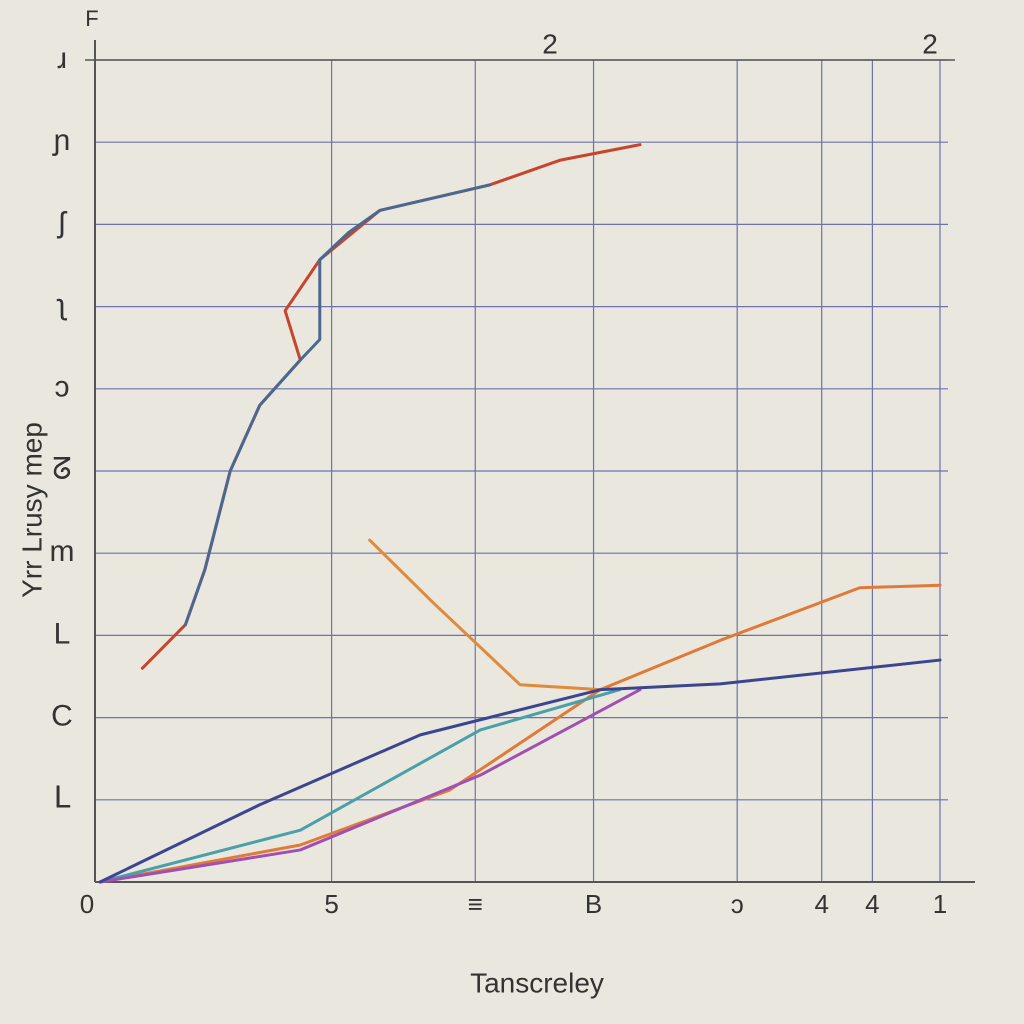 This screenshot has height=1024, width=1024. What do you see at coordinates (62, 305) in the screenshot?
I see `y-tick-label: ʅ` at bounding box center [62, 305].